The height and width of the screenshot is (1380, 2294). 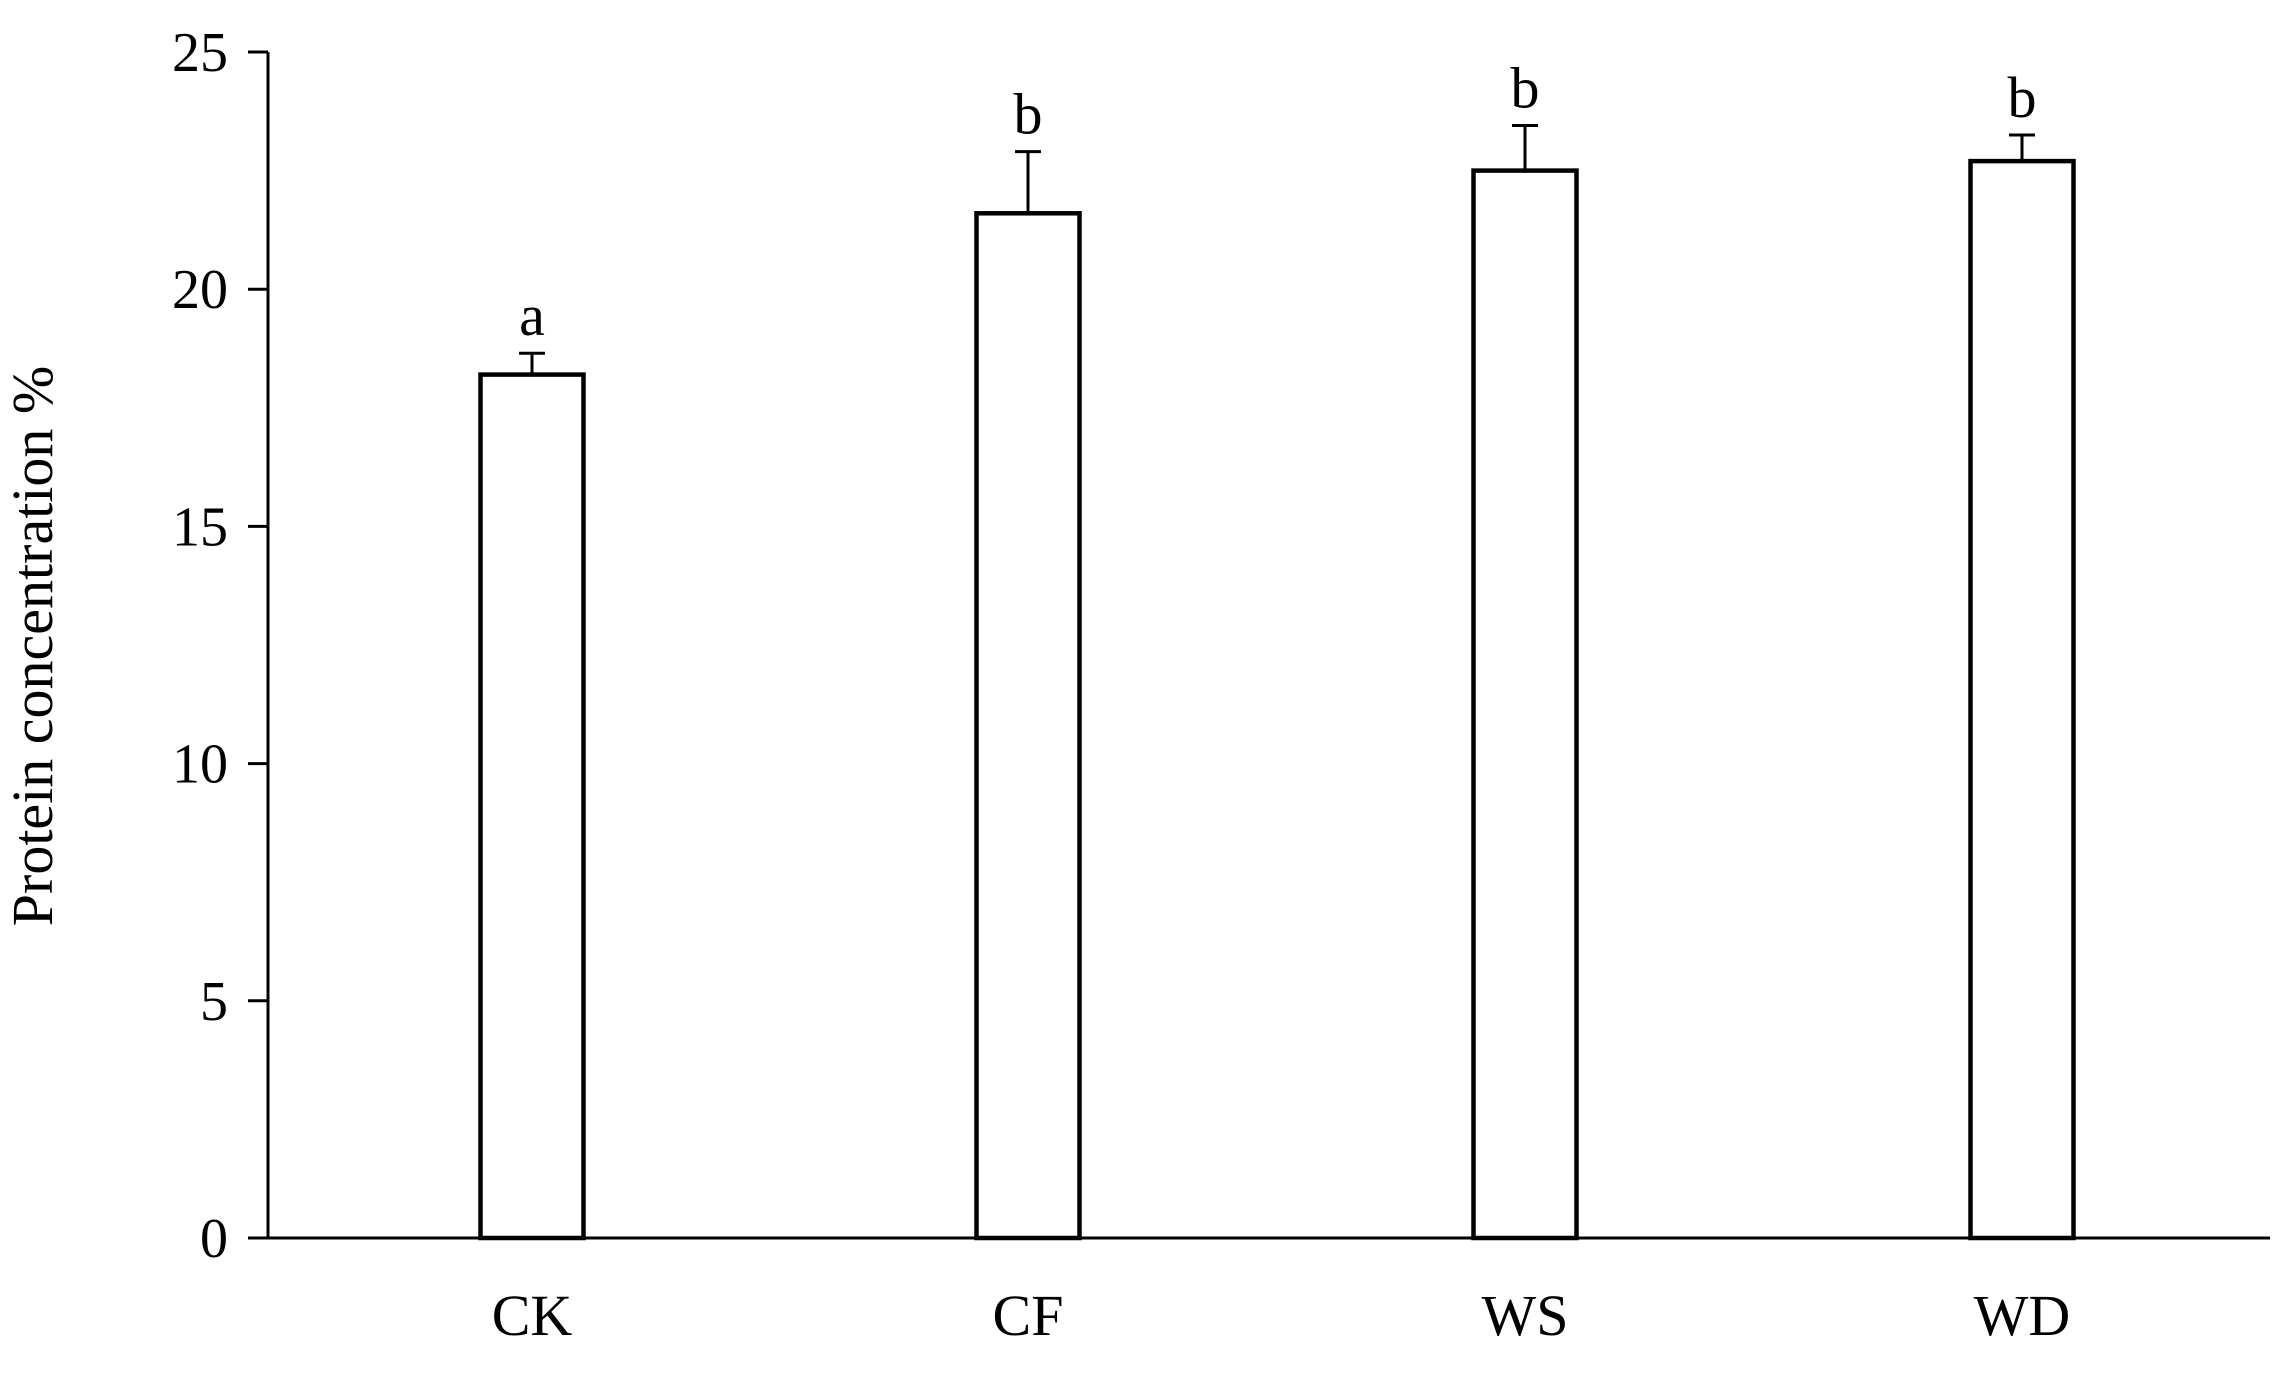 What do you see at coordinates (214, 1239) in the screenshot?
I see `y-tick-label: 0` at bounding box center [214, 1239].